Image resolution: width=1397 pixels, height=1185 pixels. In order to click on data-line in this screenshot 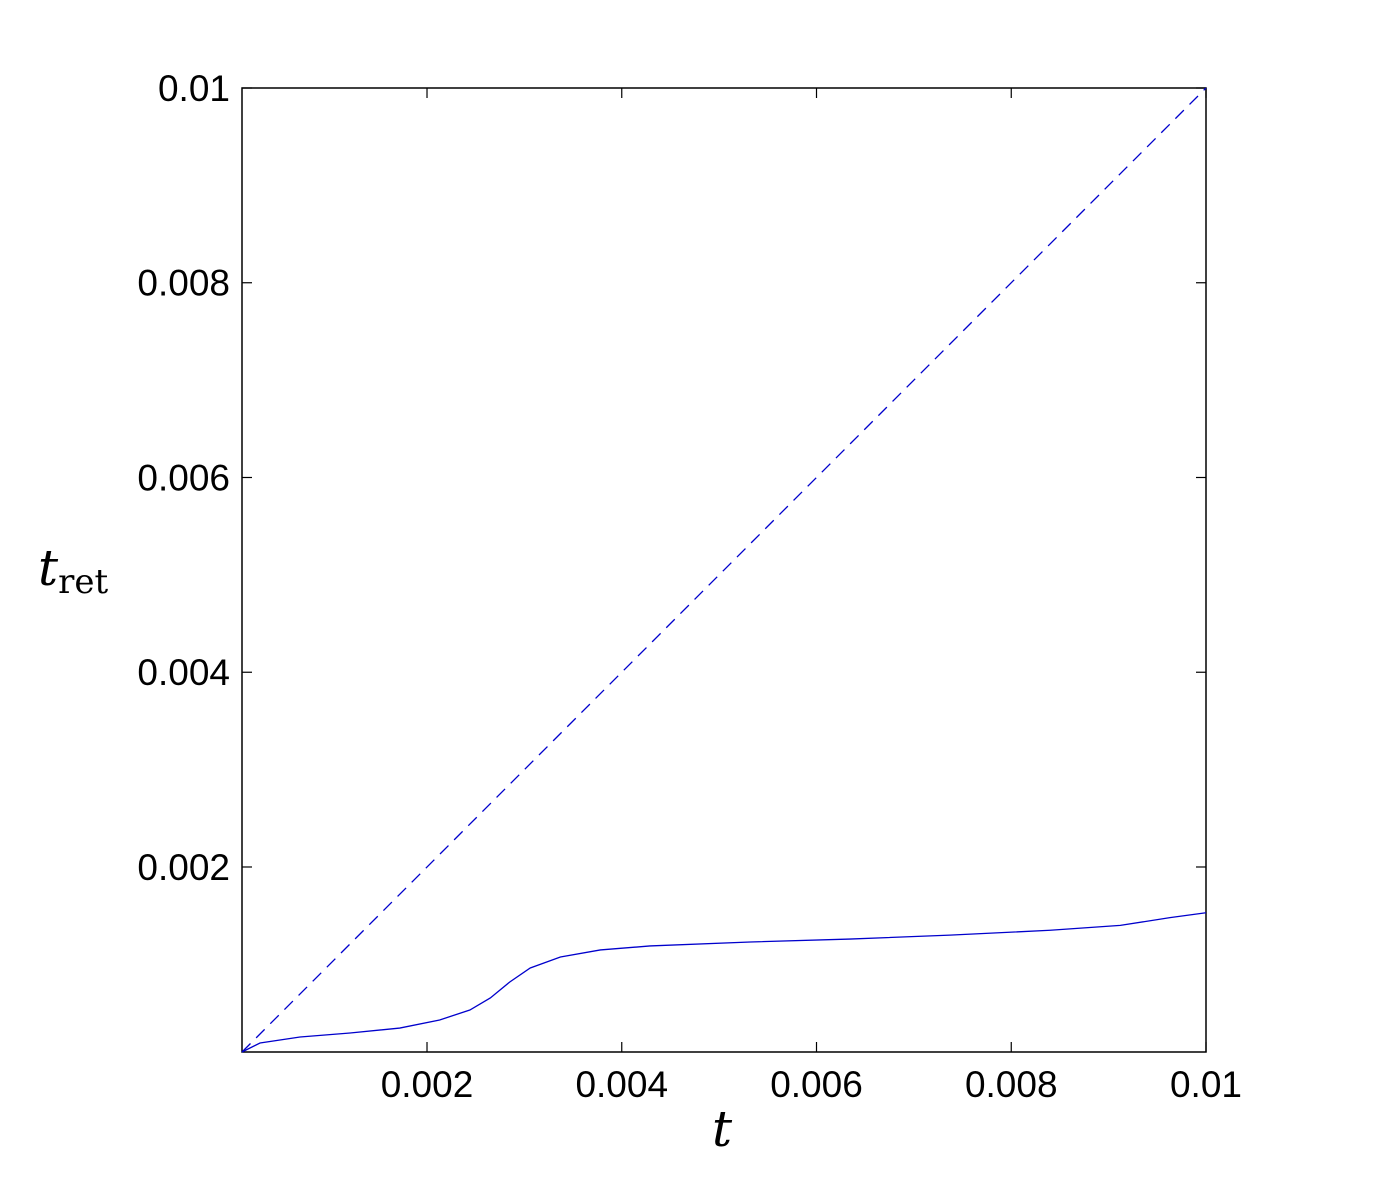, I will do `click(724, 982)`.